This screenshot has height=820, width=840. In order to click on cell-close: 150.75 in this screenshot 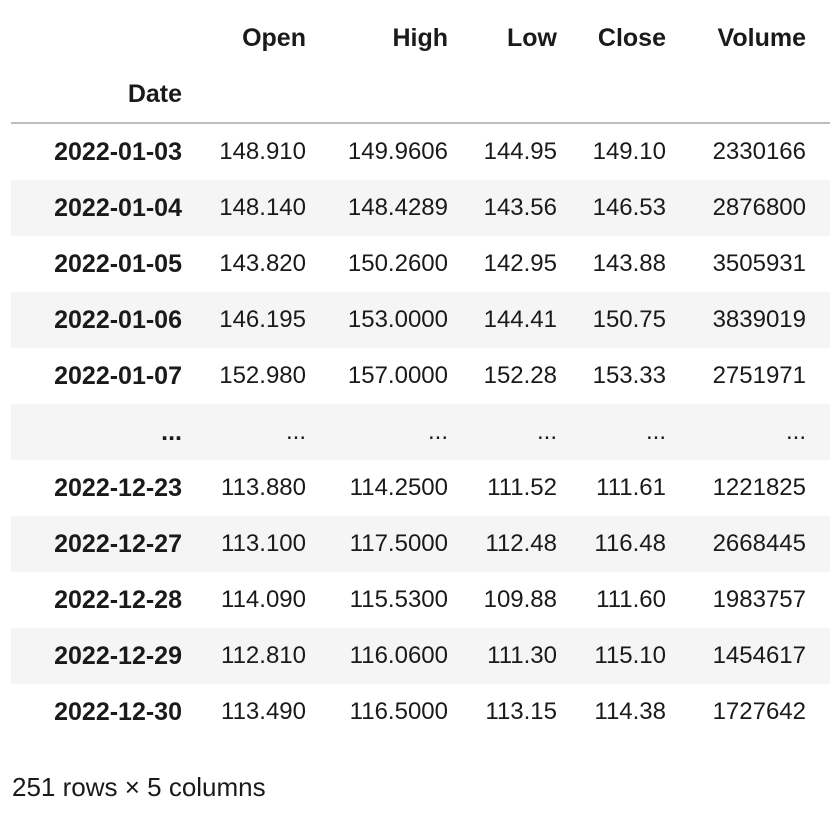, I will do `click(629, 319)`.